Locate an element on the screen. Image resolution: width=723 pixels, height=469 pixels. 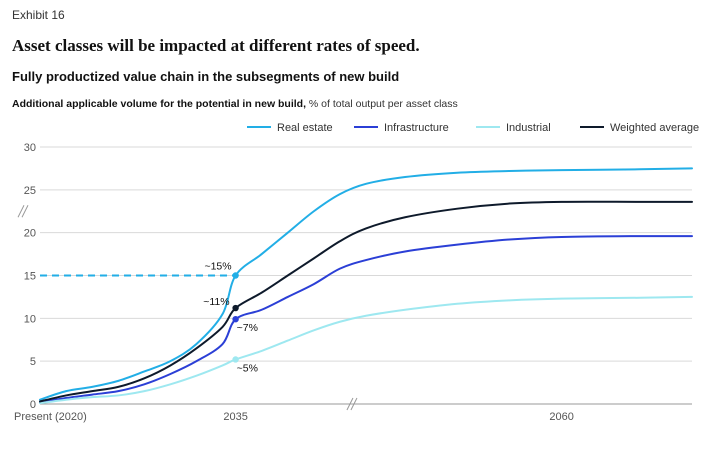
exhibit-label: Exhibit 16 is located at coordinates (38, 15).